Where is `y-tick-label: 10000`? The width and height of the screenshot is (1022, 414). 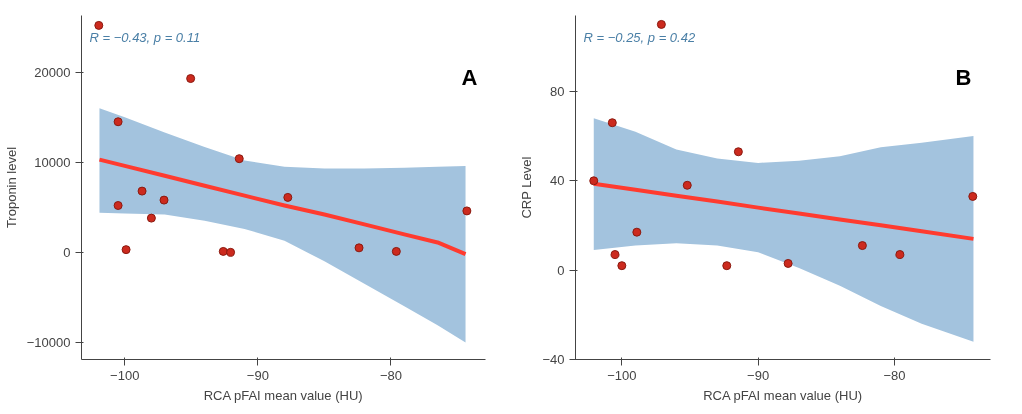
y-tick-label: 10000 is located at coordinates (52, 162).